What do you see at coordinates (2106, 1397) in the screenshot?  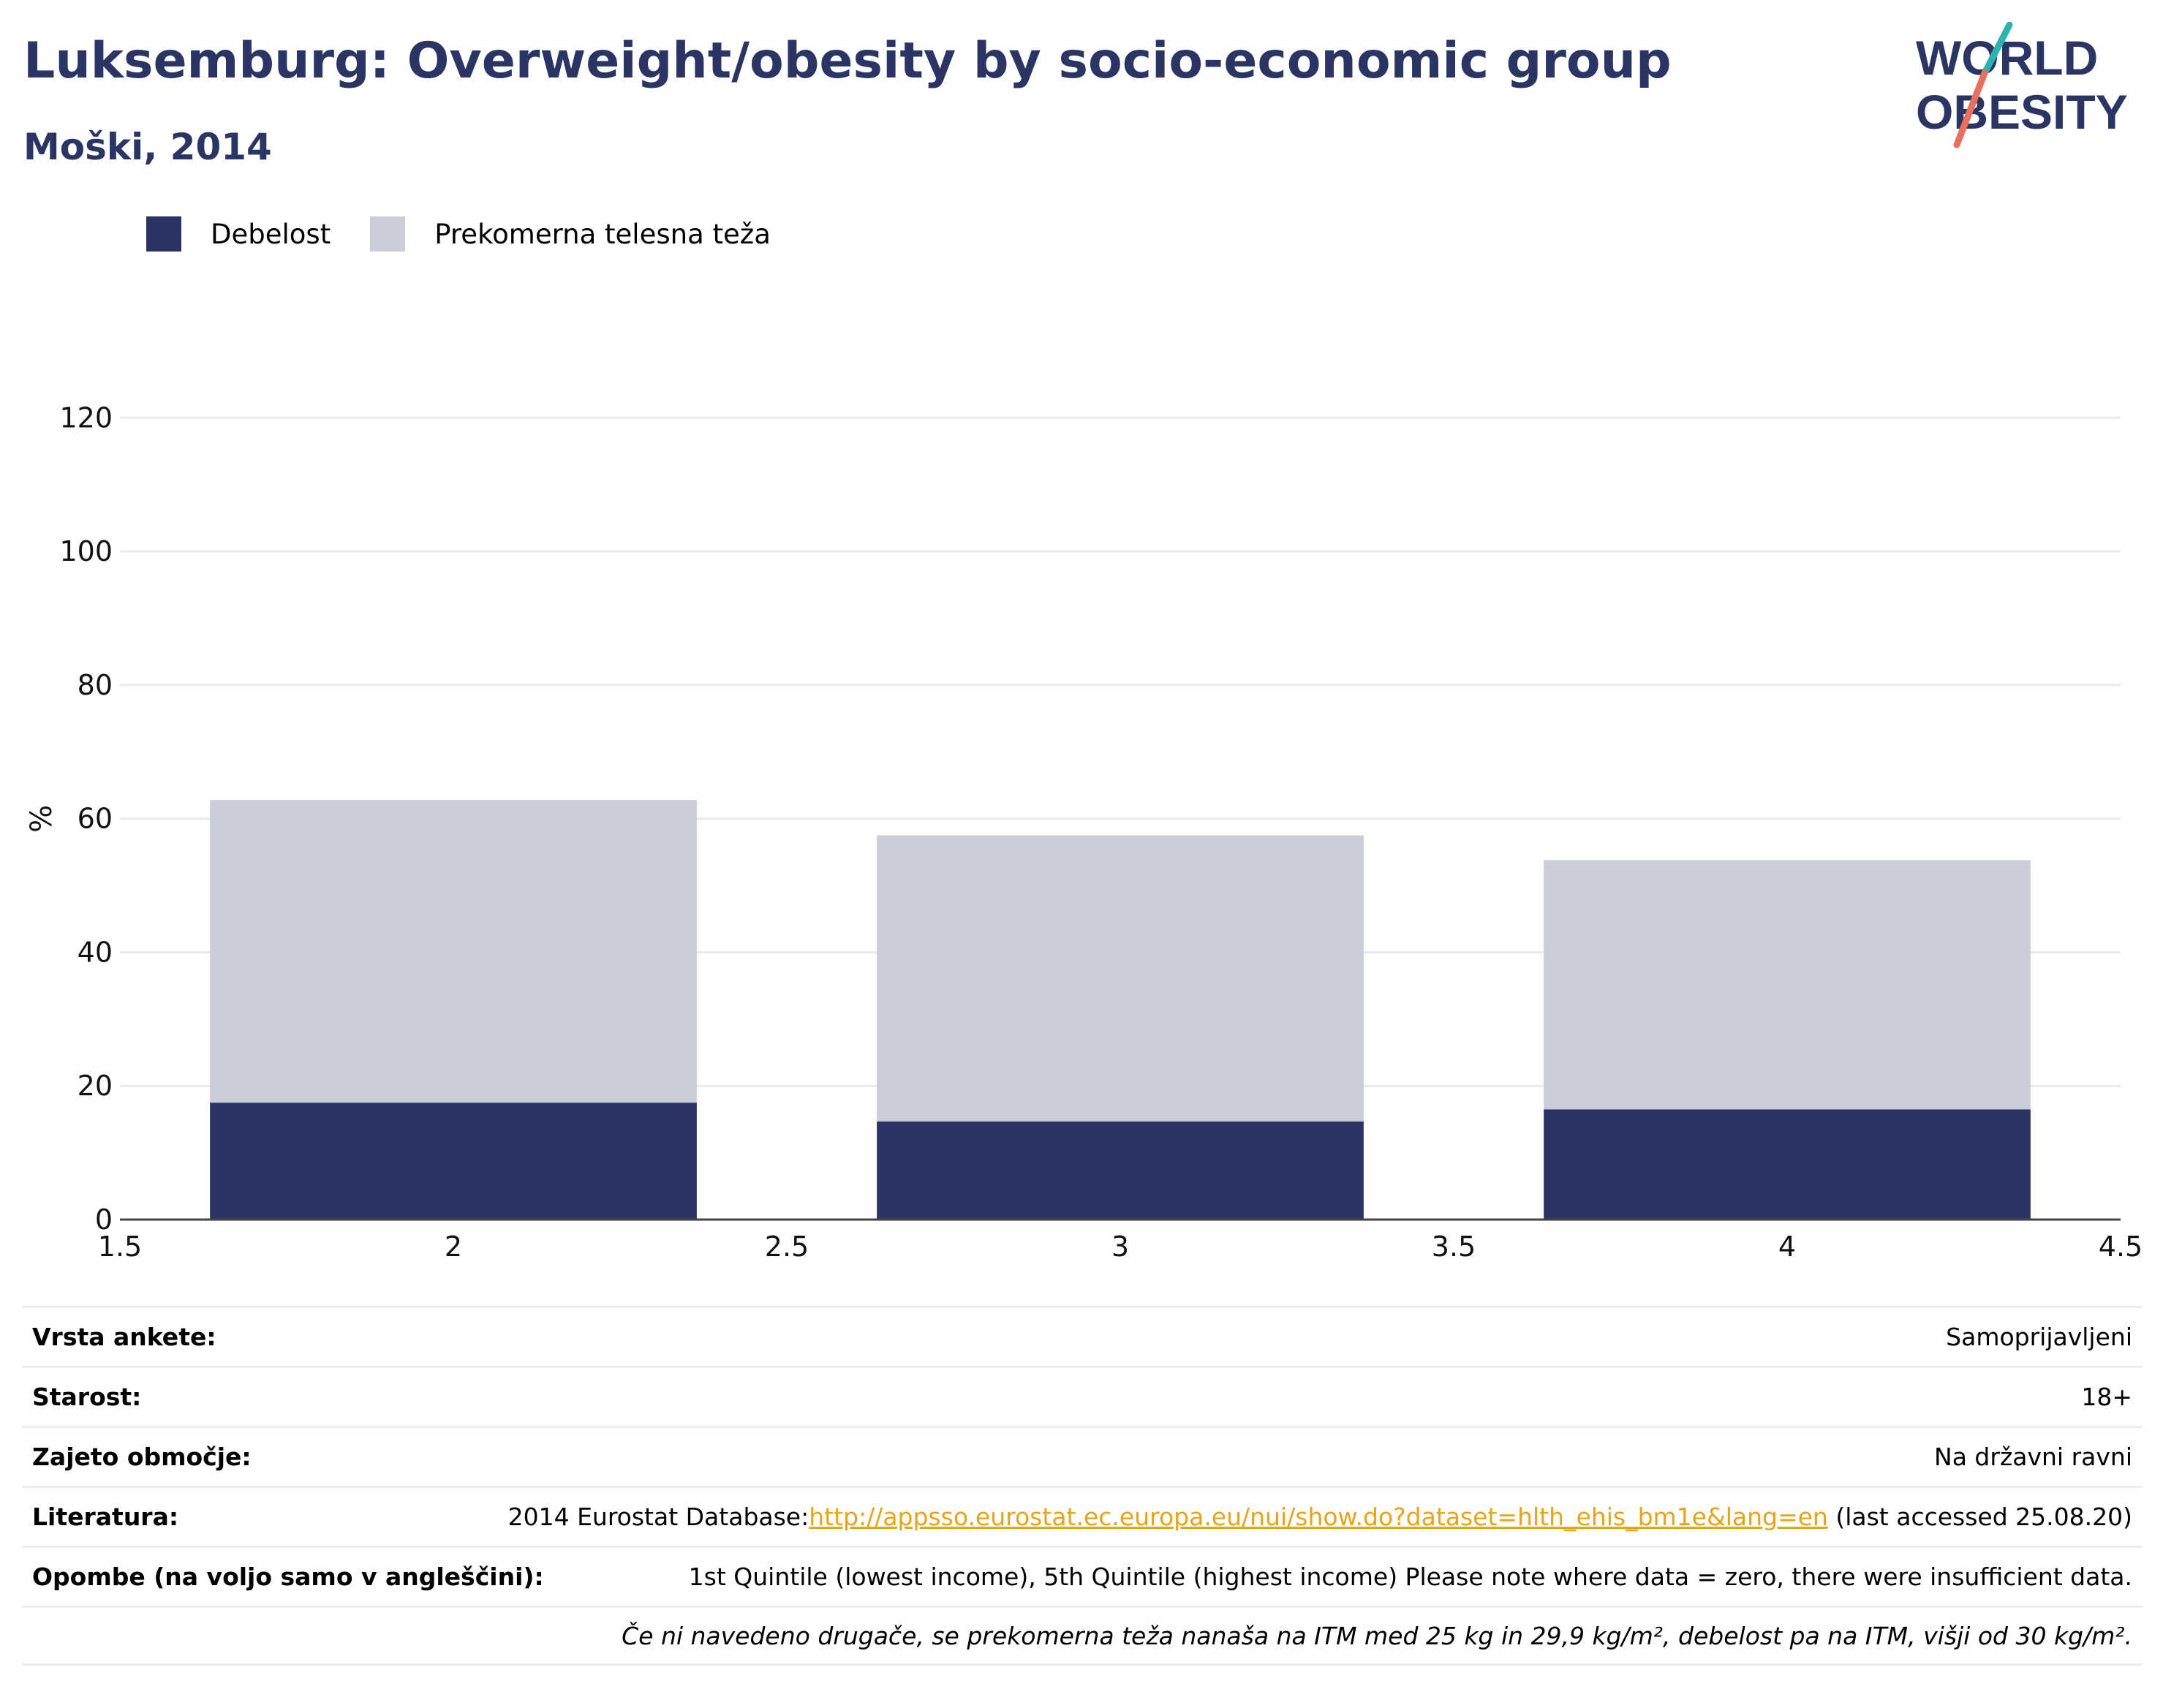 I see `age-value: 18+` at bounding box center [2106, 1397].